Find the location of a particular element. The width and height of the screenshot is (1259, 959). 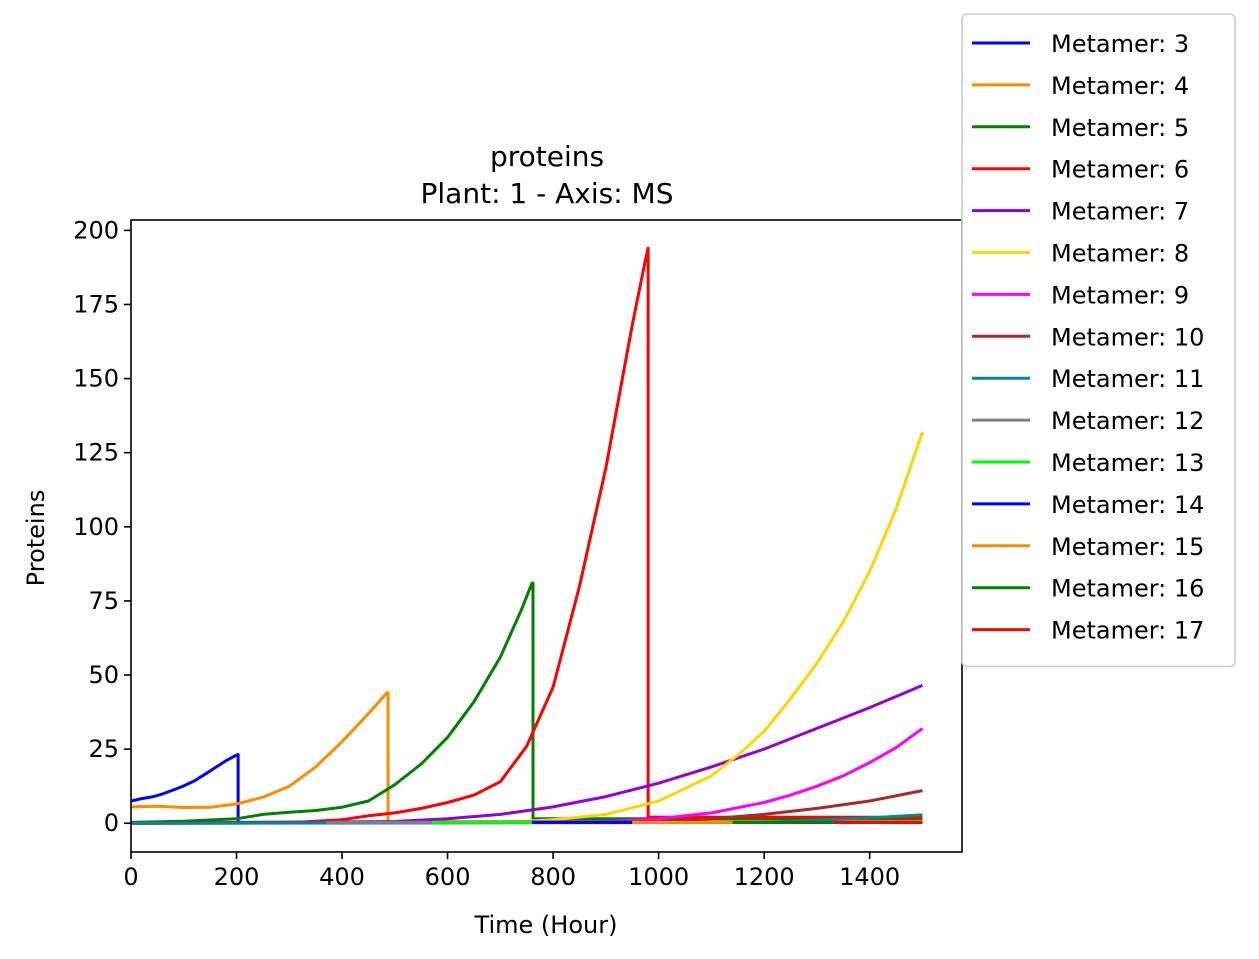

legend-frame is located at coordinates (1098, 340).